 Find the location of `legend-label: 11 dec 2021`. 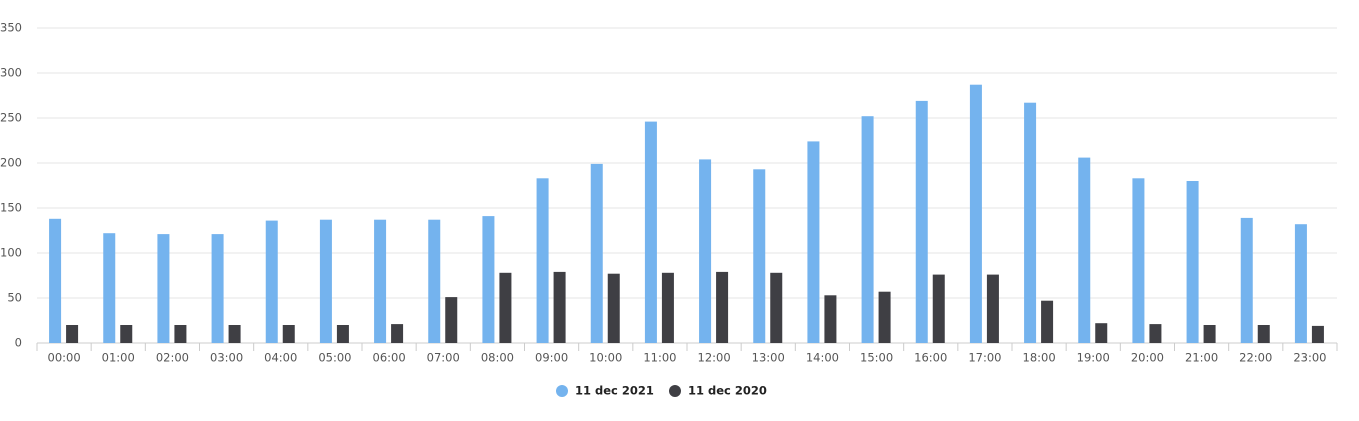

legend-label: 11 dec 2021 is located at coordinates (614, 391).